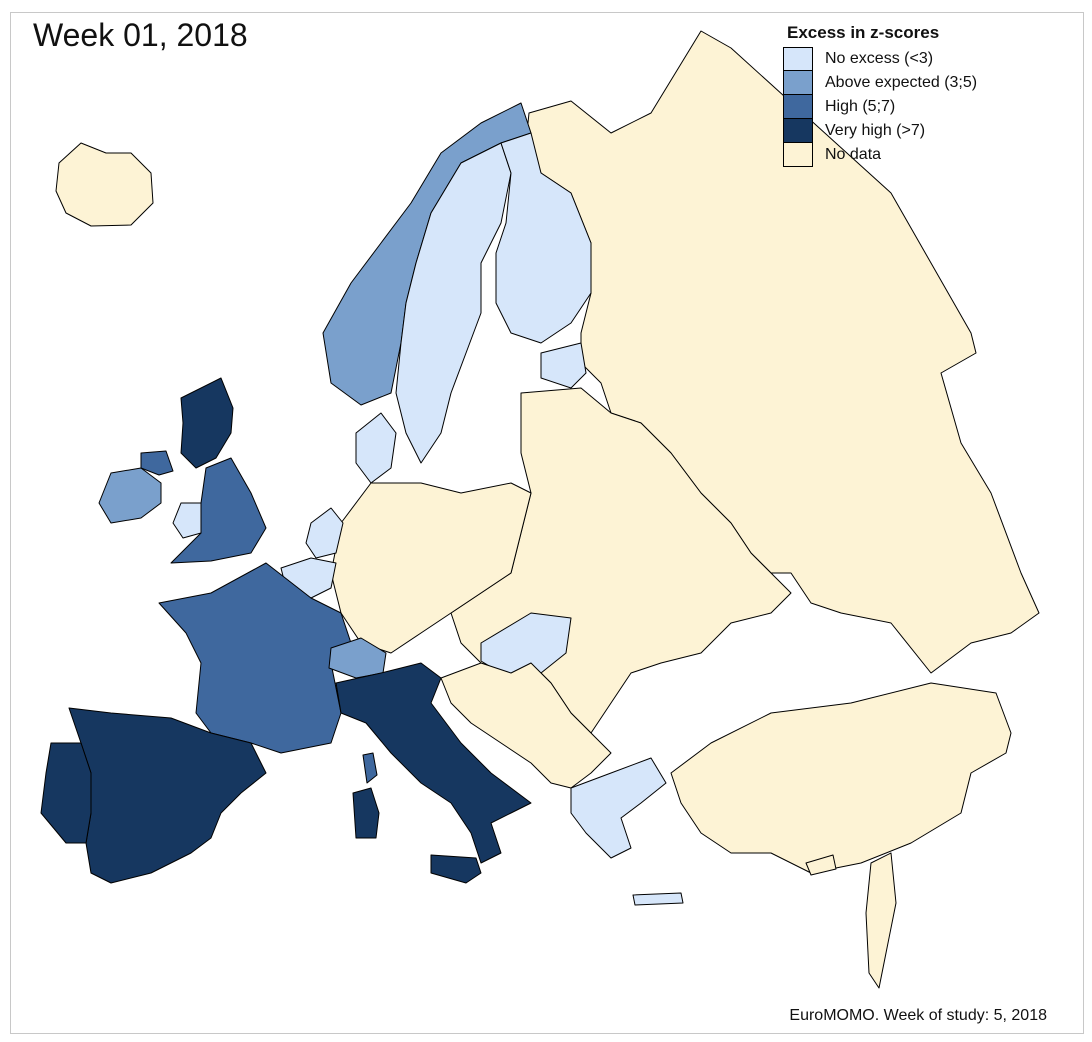 The image size is (1092, 1042). Describe the element at coordinates (130, 495) in the screenshot. I see `region-ireland` at that location.